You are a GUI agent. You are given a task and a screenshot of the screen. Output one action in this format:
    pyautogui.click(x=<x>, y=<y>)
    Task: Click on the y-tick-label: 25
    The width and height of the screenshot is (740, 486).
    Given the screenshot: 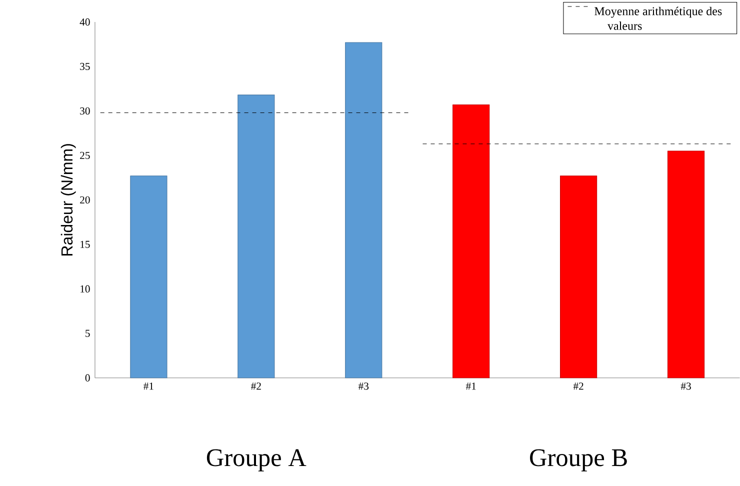 What is the action you would take?
    pyautogui.click(x=85, y=156)
    